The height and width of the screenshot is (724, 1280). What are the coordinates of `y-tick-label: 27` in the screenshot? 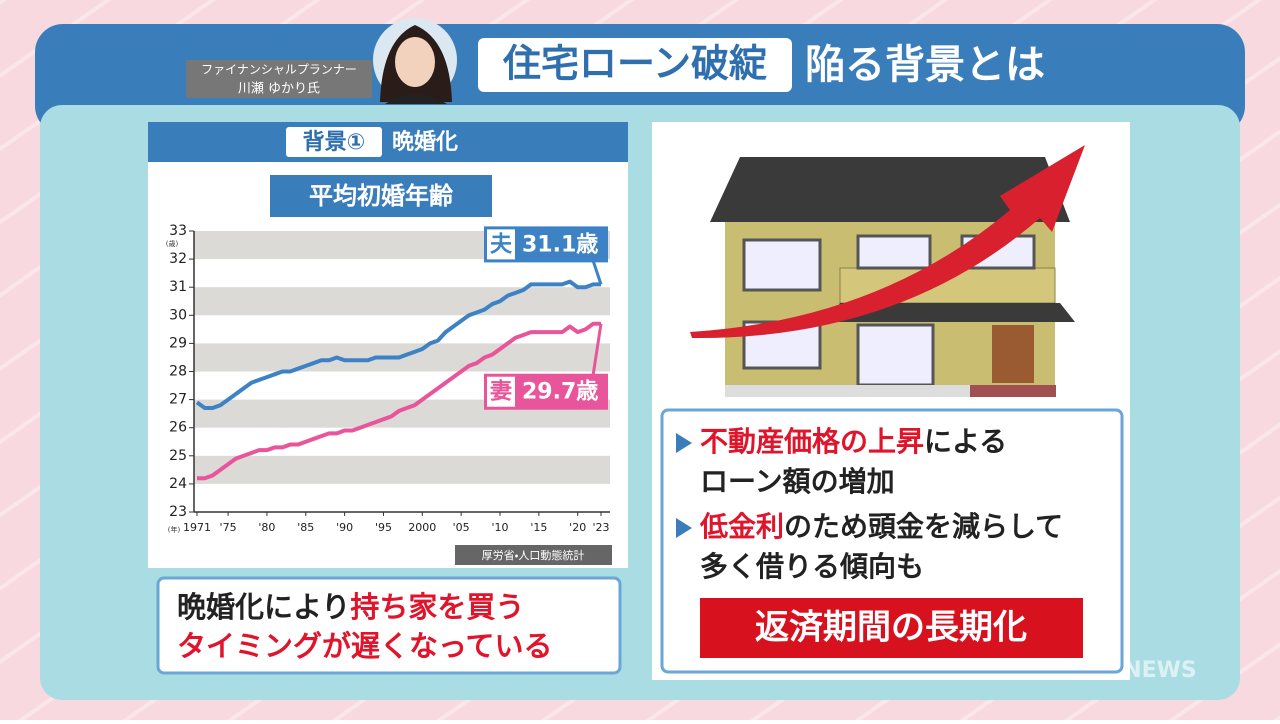 It's located at (178, 400).